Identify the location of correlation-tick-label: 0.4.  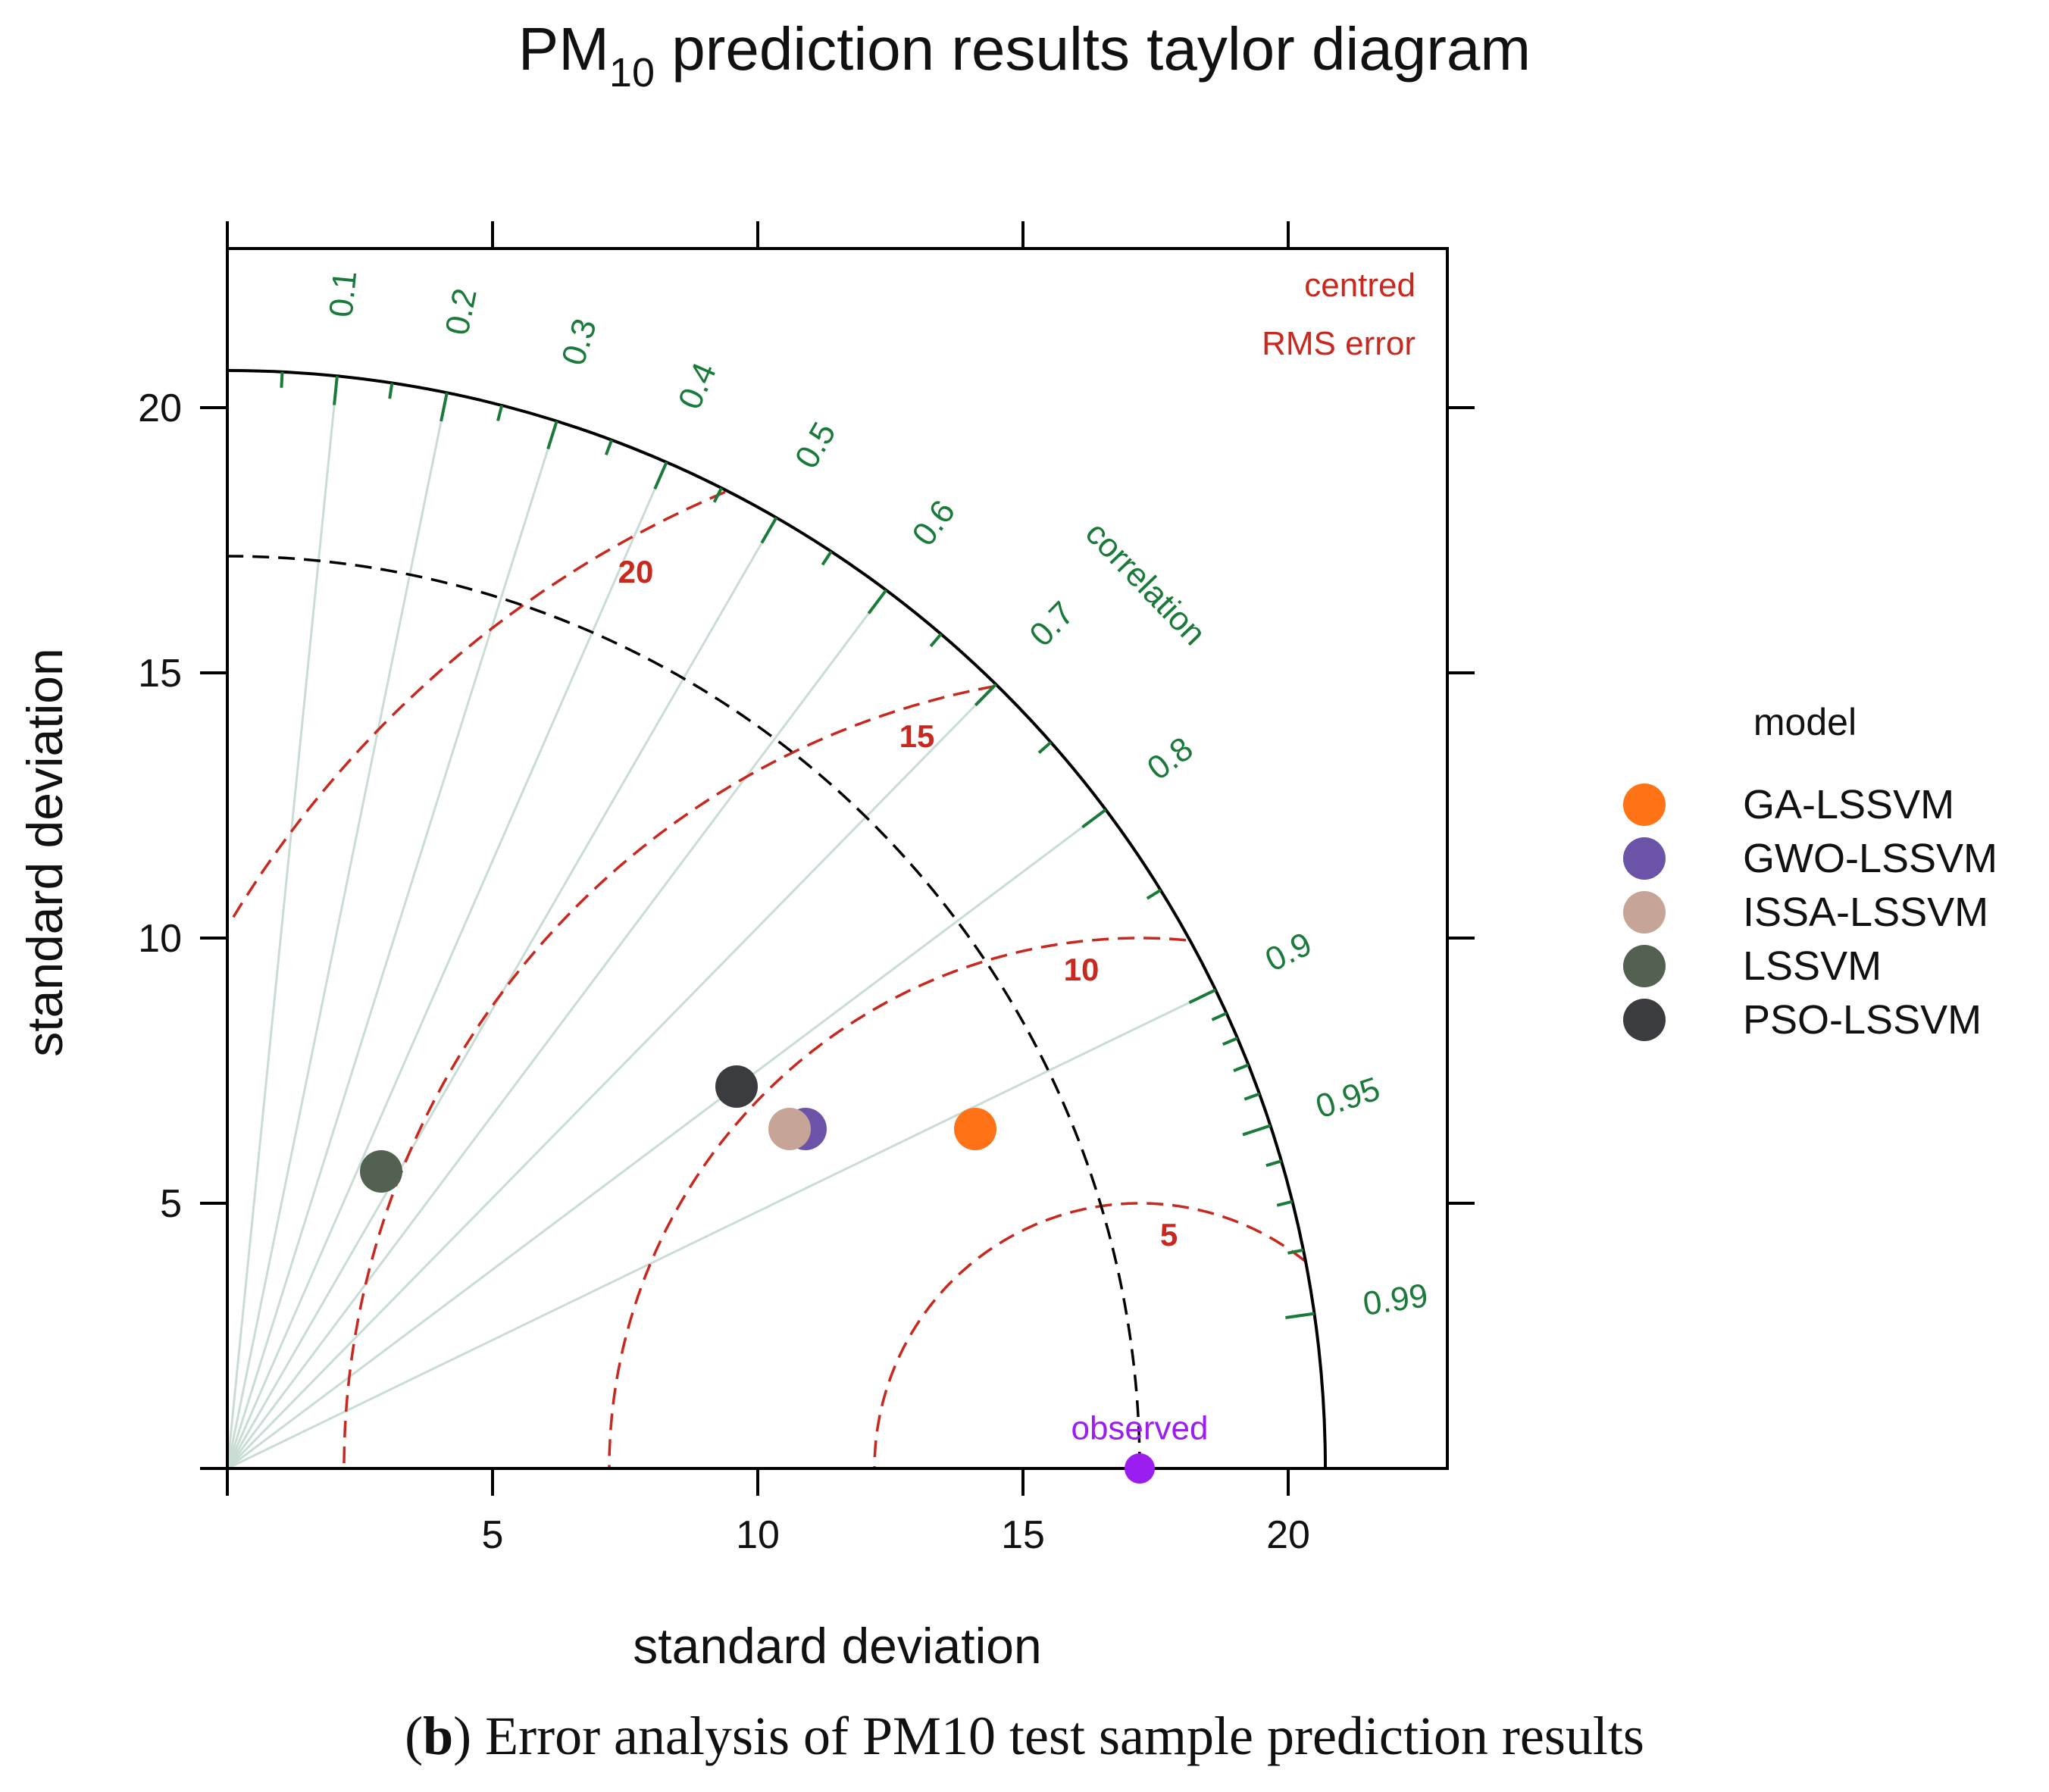
(697, 386).